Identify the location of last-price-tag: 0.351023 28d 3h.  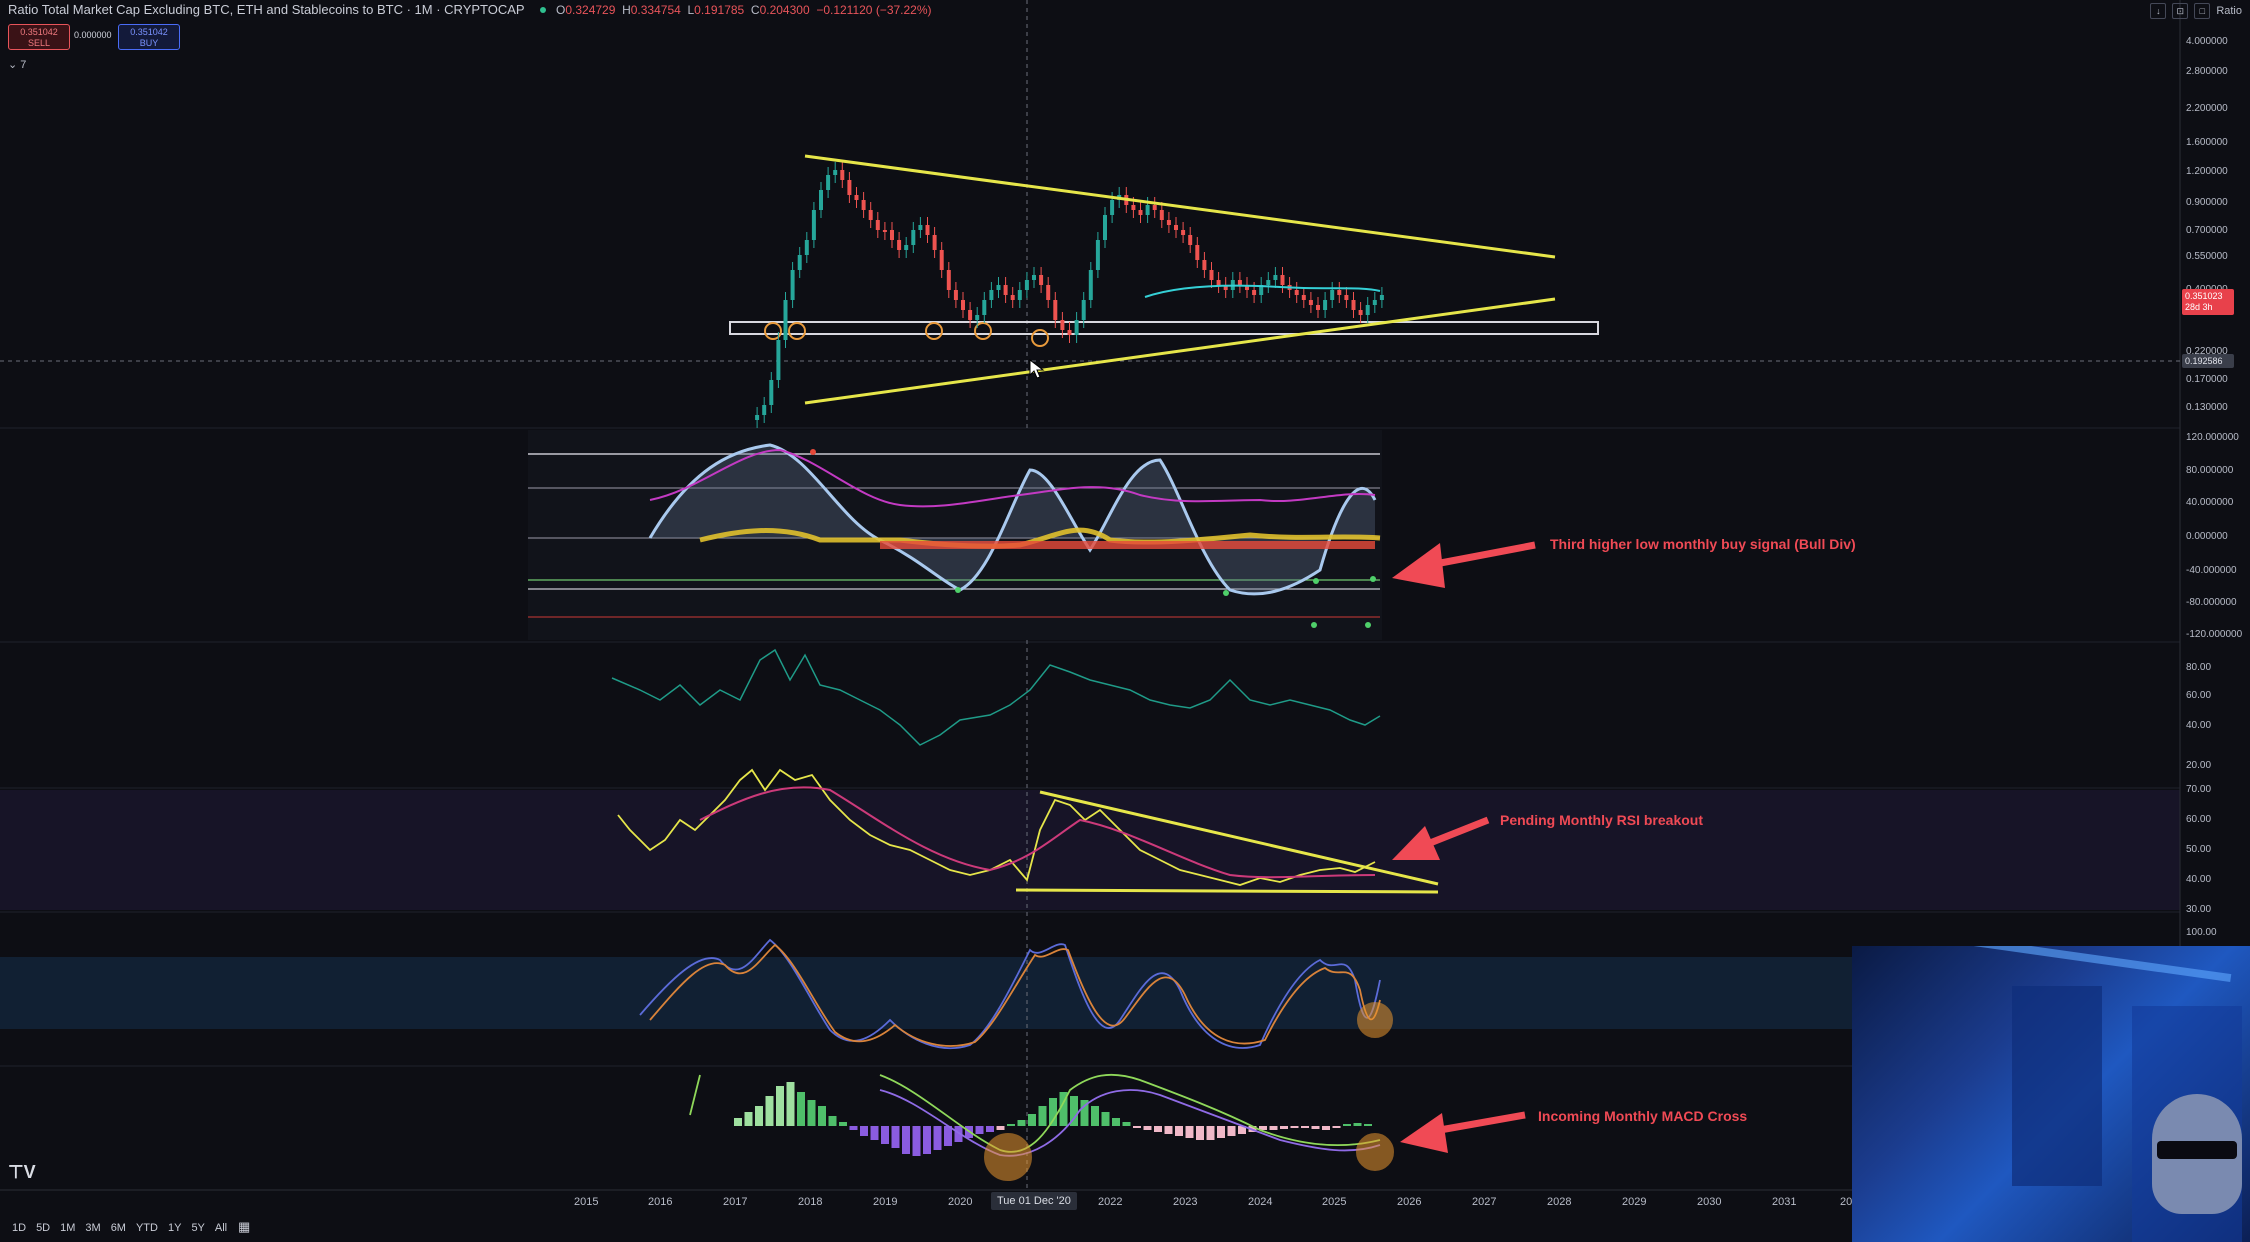
(2208, 302).